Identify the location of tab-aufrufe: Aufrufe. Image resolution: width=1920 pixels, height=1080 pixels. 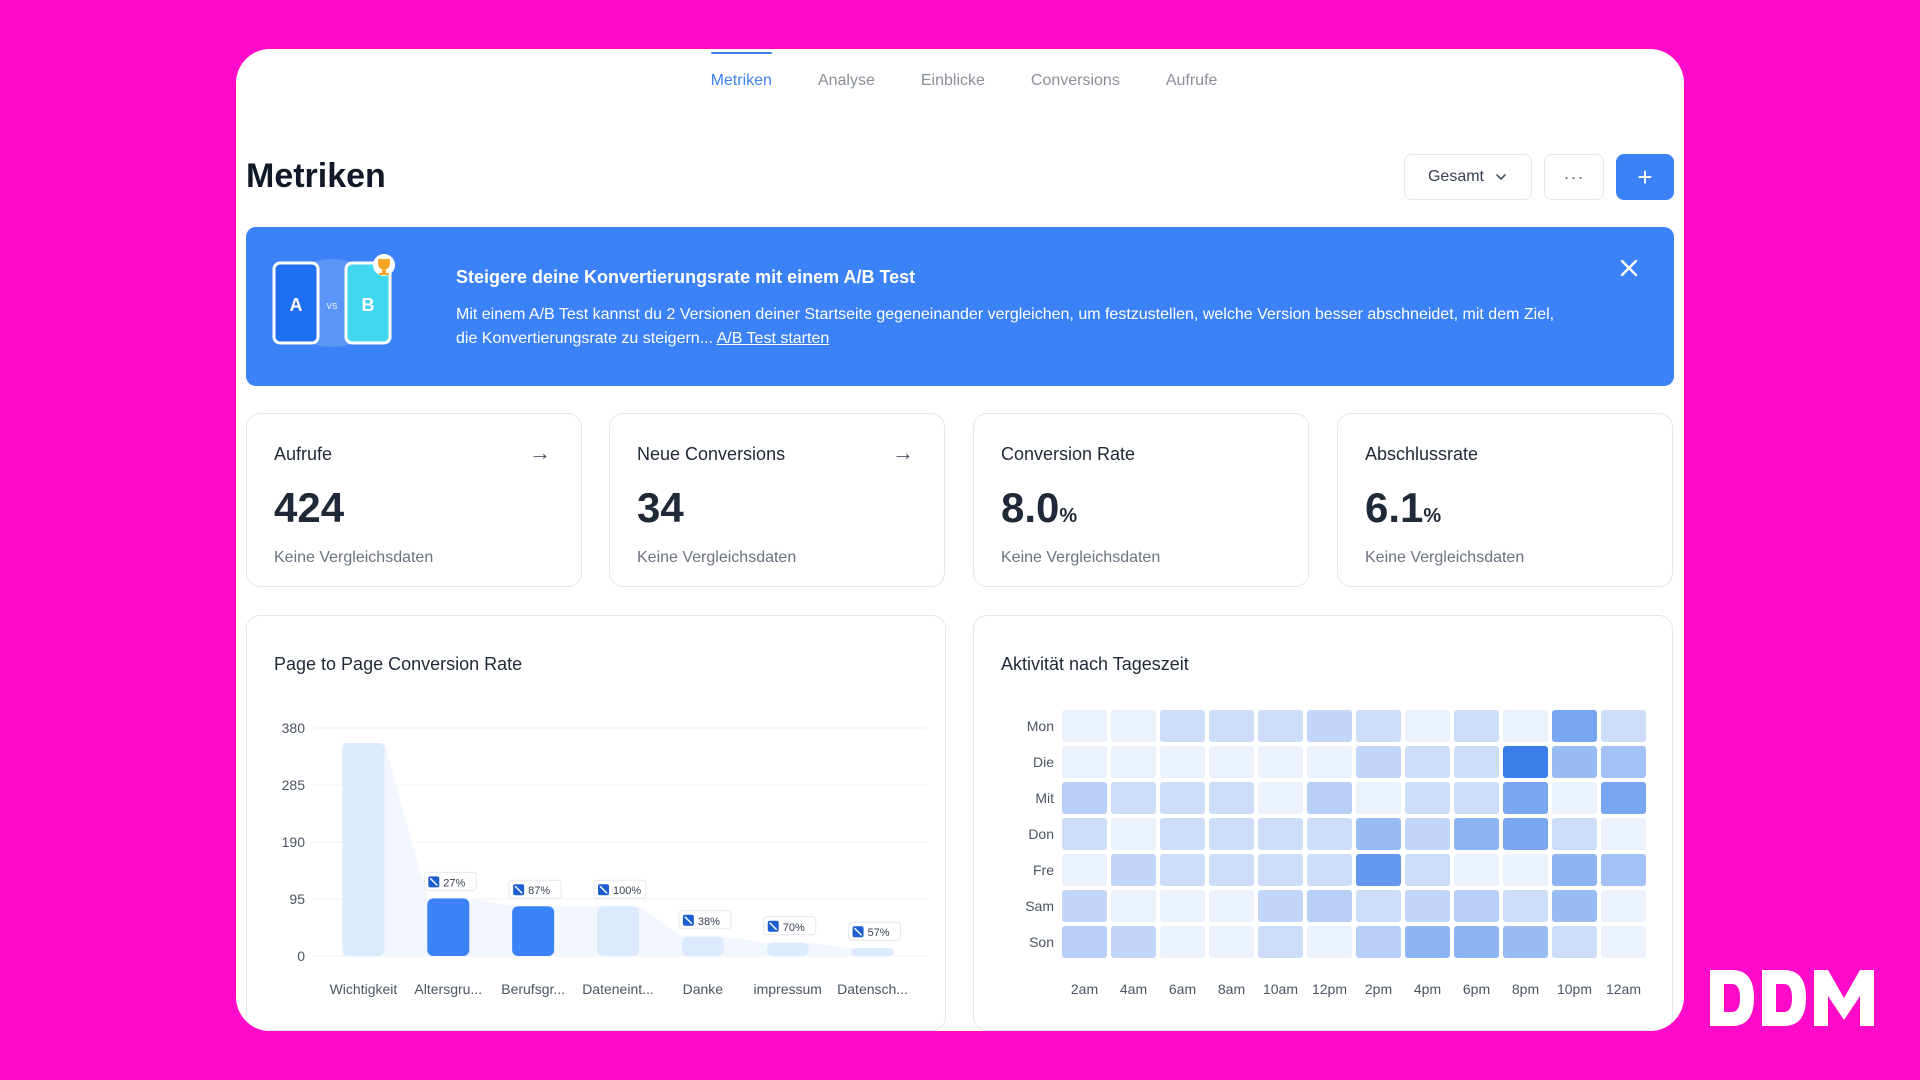
(1191, 80).